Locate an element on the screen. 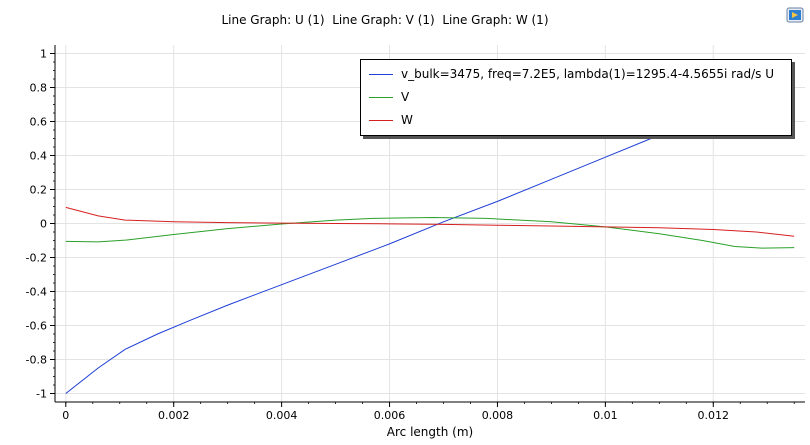 Image resolution: width=810 pixels, height=445 pixels. x-tick-label: 0.002 is located at coordinates (174, 415).